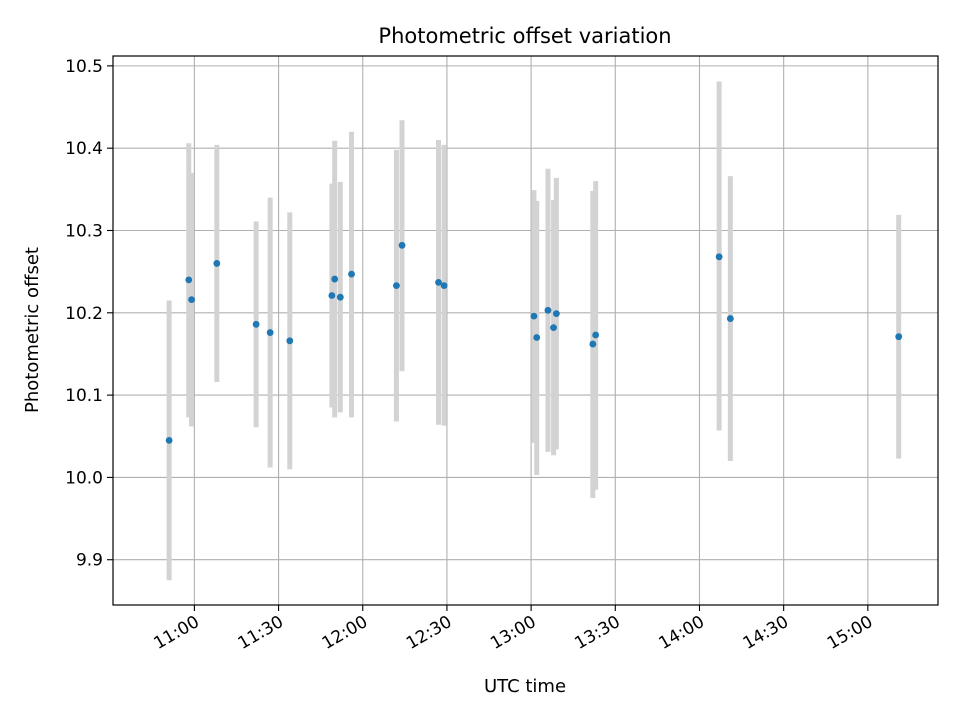  I want to click on x-tick-label: 11:00, so click(176, 633).